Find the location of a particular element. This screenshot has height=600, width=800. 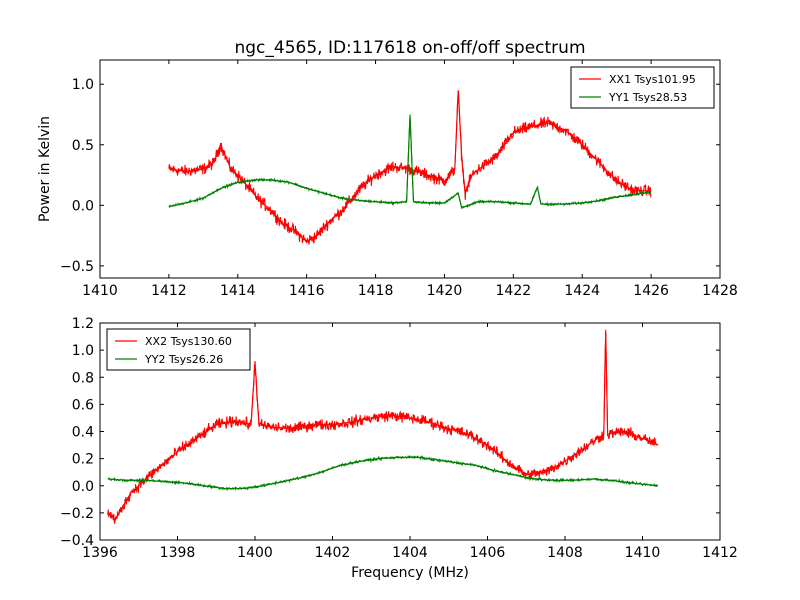

x-tick-label: 1424 is located at coordinates (582, 291).